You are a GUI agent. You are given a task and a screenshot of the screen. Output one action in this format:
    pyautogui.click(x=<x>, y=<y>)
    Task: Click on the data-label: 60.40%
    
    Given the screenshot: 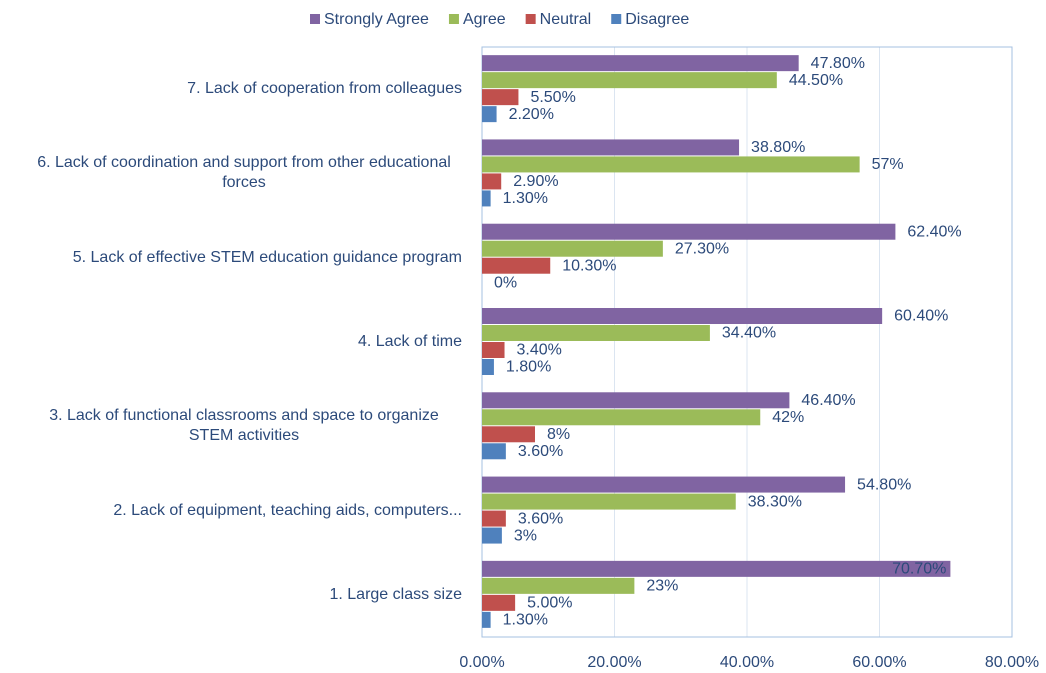 What is the action you would take?
    pyautogui.click(x=921, y=316)
    